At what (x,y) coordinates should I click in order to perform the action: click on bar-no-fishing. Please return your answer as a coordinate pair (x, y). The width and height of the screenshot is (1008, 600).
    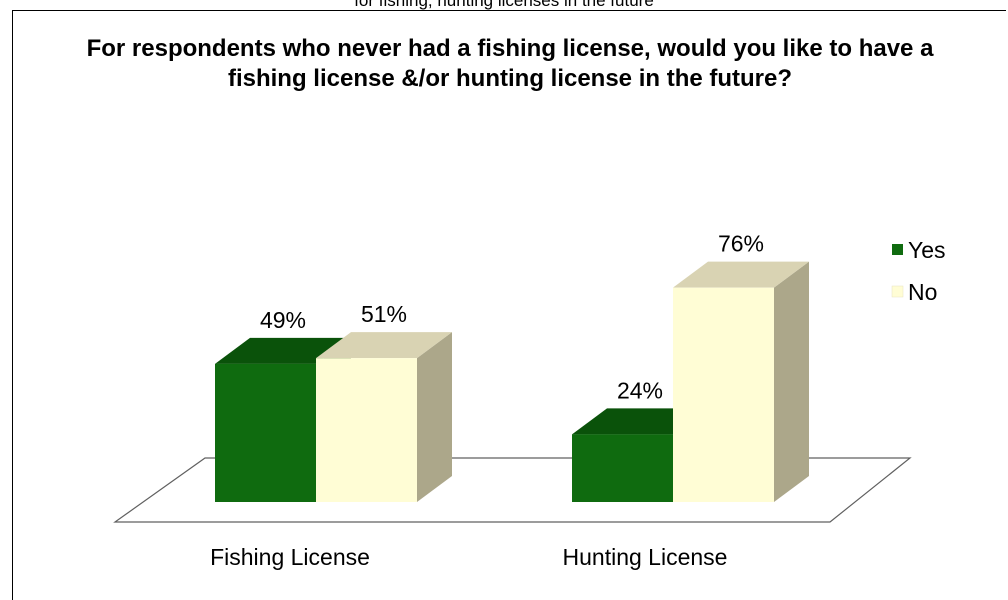
    Looking at the image, I should click on (384, 417).